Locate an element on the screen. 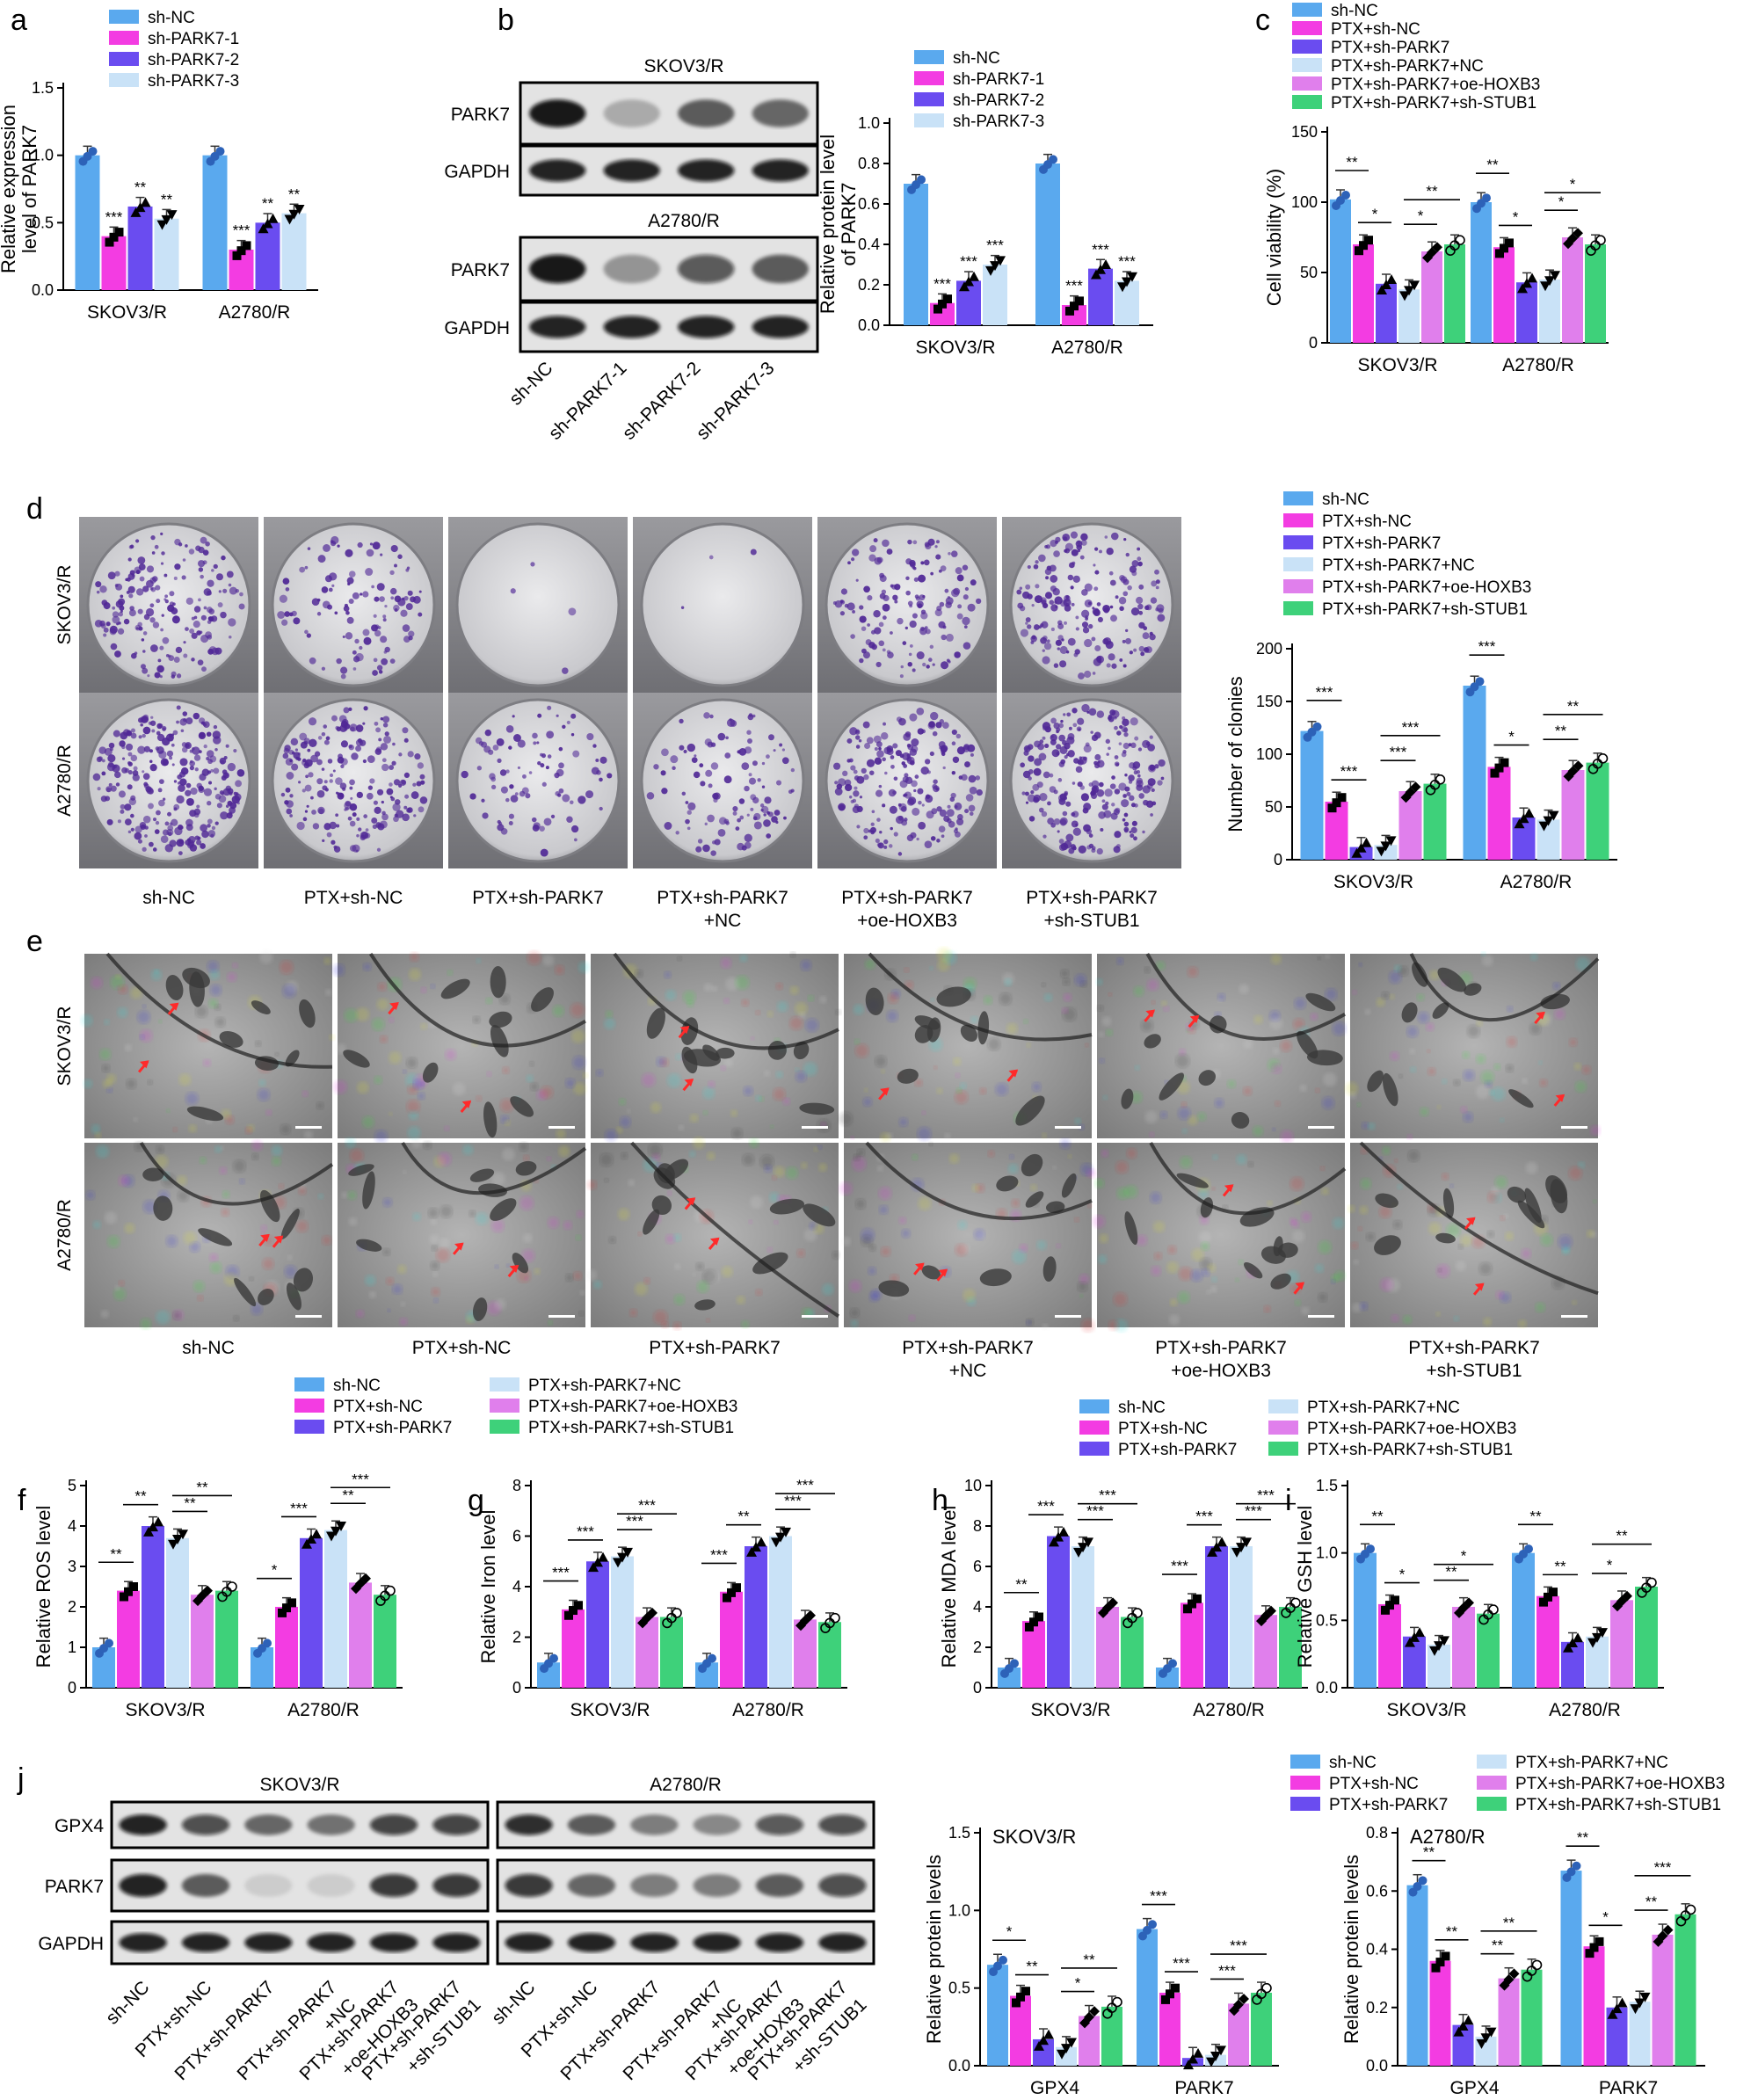  plate-well is located at coordinates (168, 604).